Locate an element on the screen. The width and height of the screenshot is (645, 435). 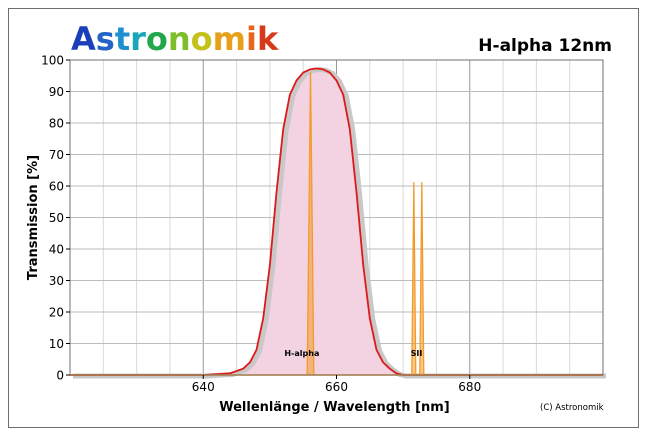
y-tick-label: 40 is located at coordinates (56, 250).